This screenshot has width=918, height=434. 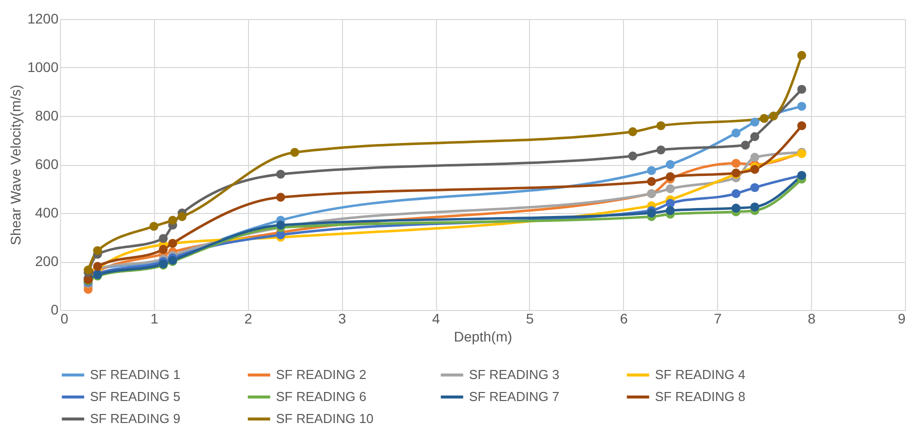 What do you see at coordinates (325, 418) in the screenshot?
I see `legend-label: SF READING 10` at bounding box center [325, 418].